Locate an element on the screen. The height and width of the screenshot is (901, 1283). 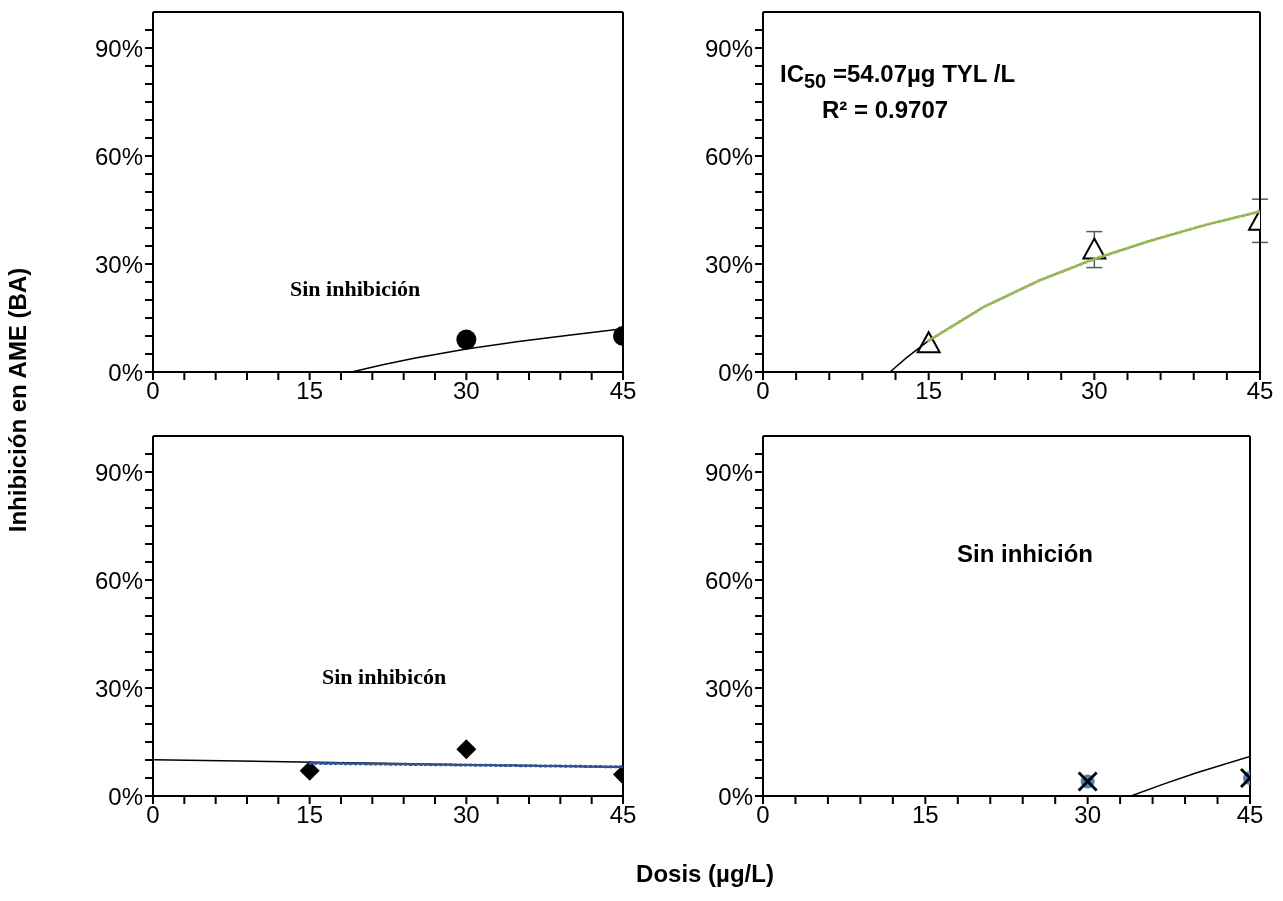
annotation: Sin inhibición is located at coordinates (355, 289).